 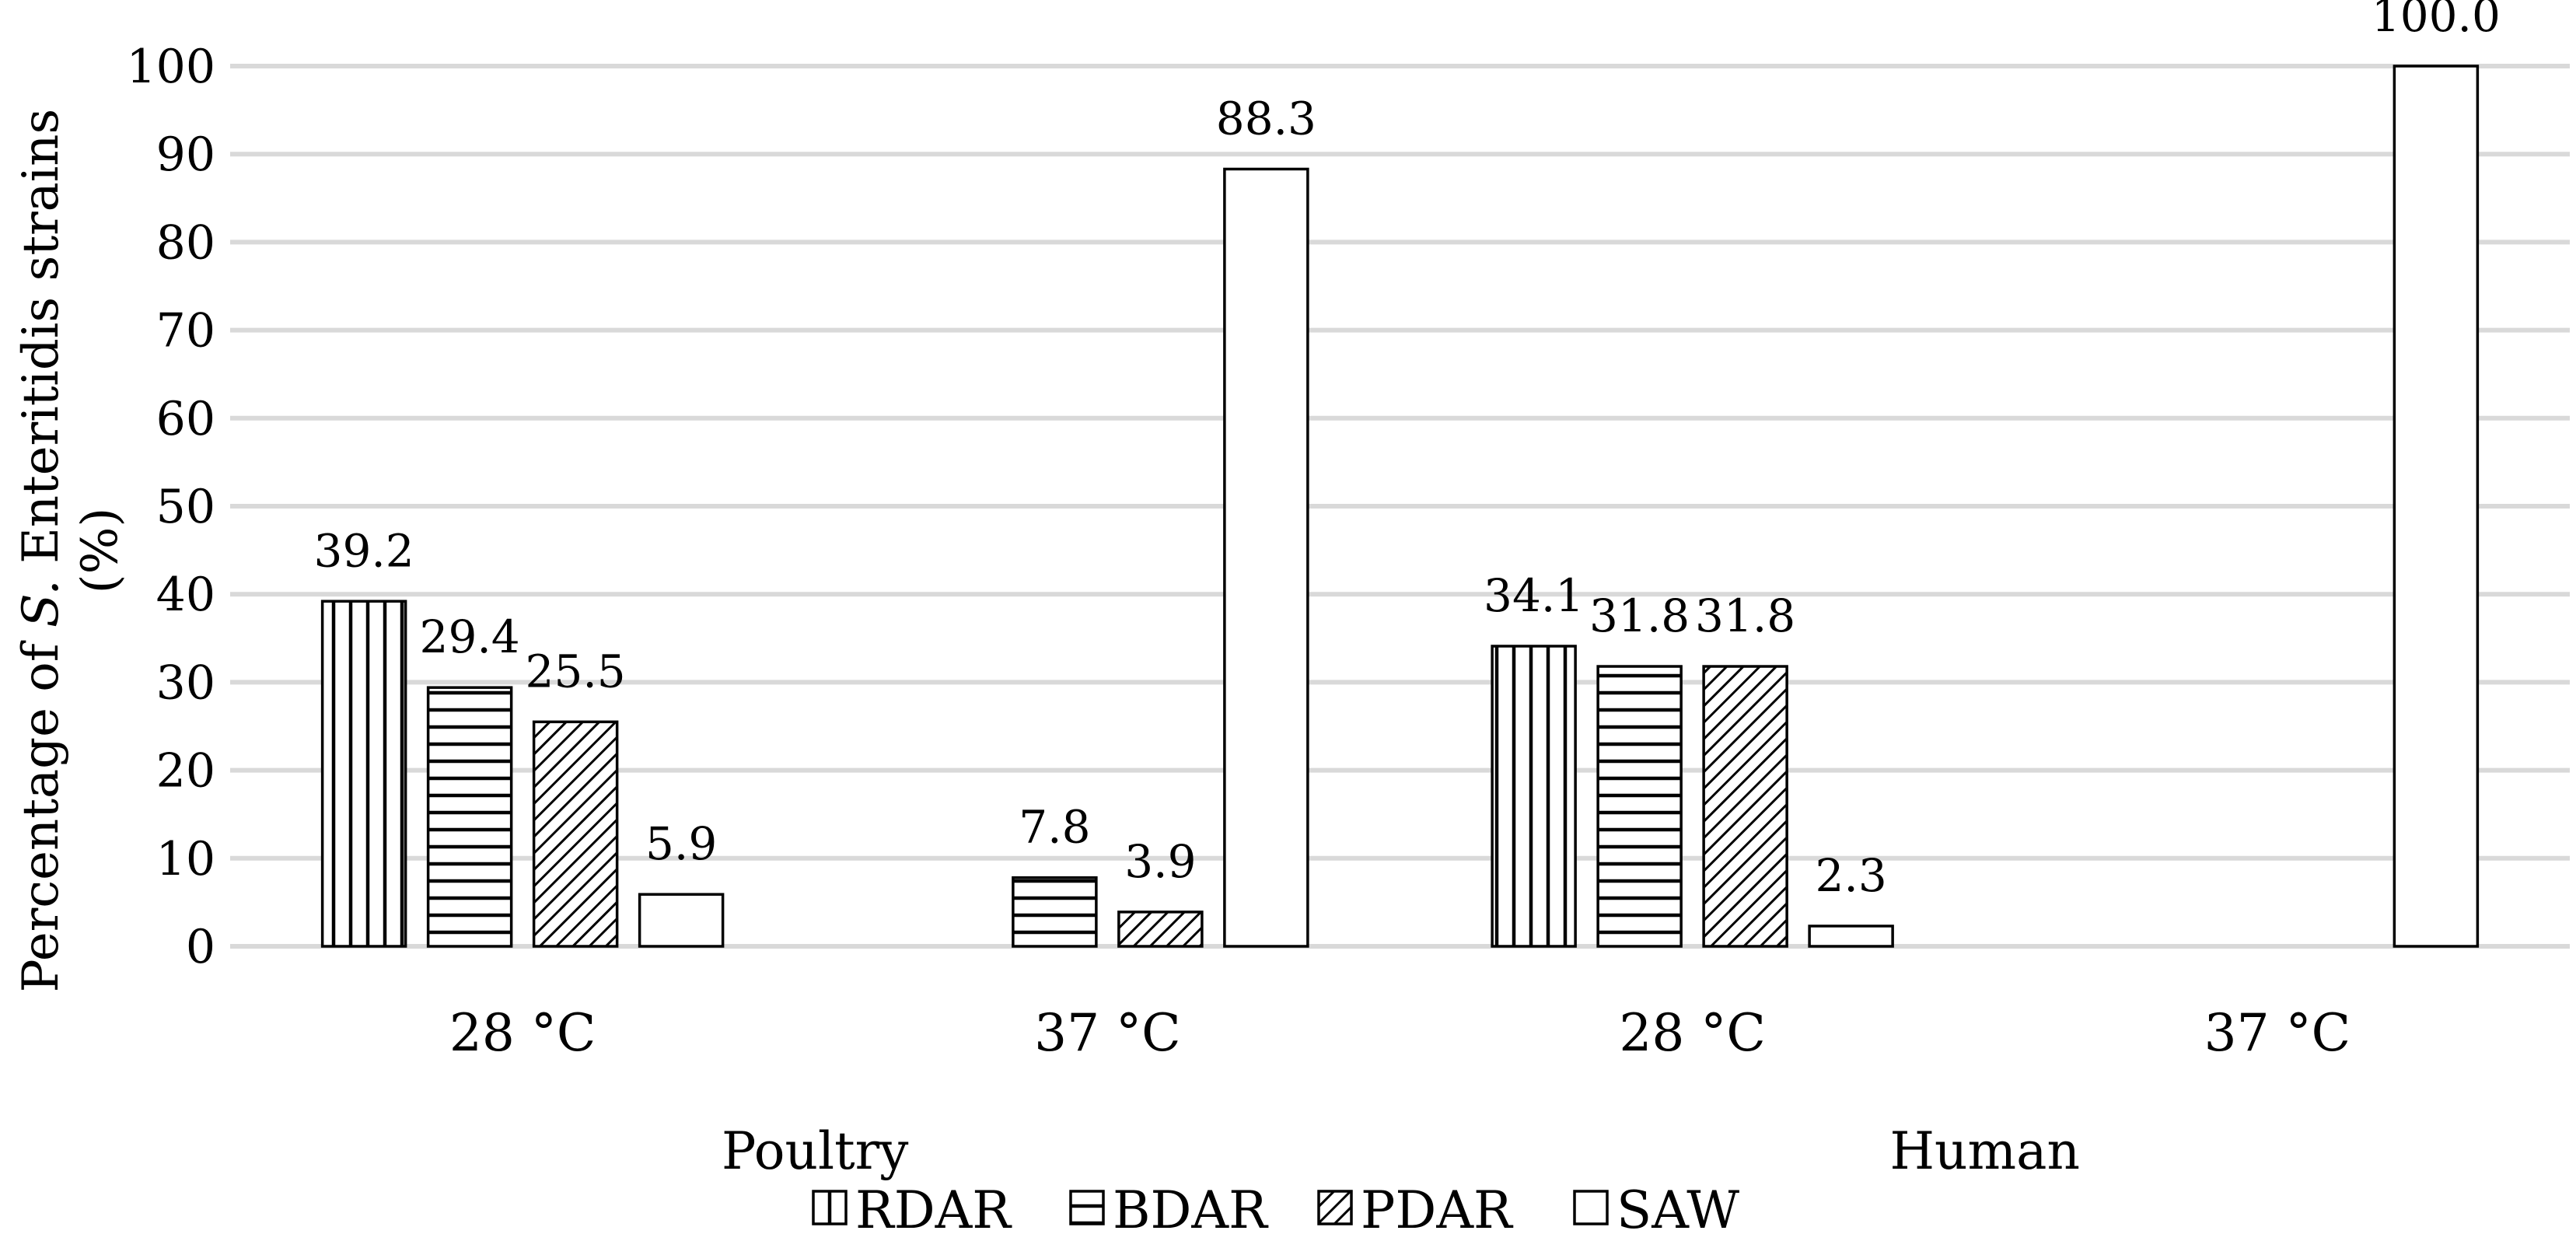 What do you see at coordinates (185, 859) in the screenshot?
I see `y-tick-label: 10` at bounding box center [185, 859].